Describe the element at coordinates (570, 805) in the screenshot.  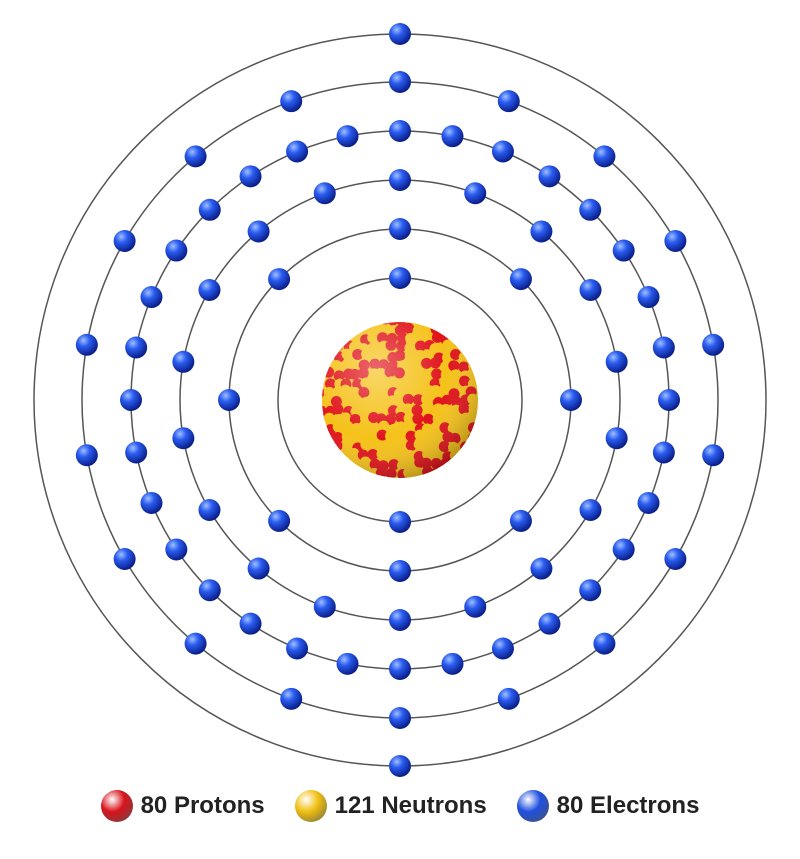
I see `electron-count: 80` at that location.